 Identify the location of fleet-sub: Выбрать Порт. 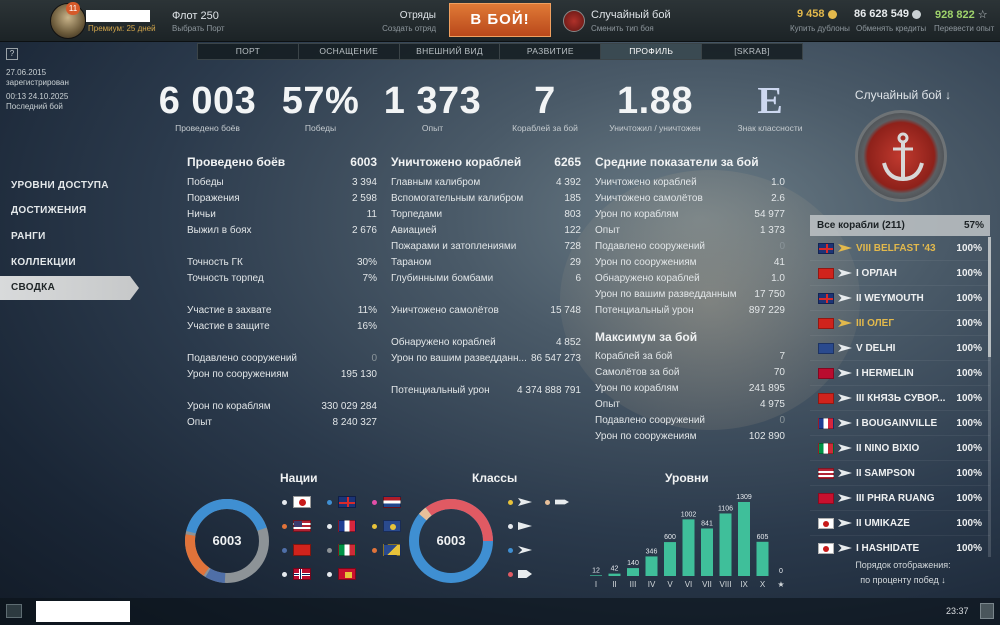
(198, 28).